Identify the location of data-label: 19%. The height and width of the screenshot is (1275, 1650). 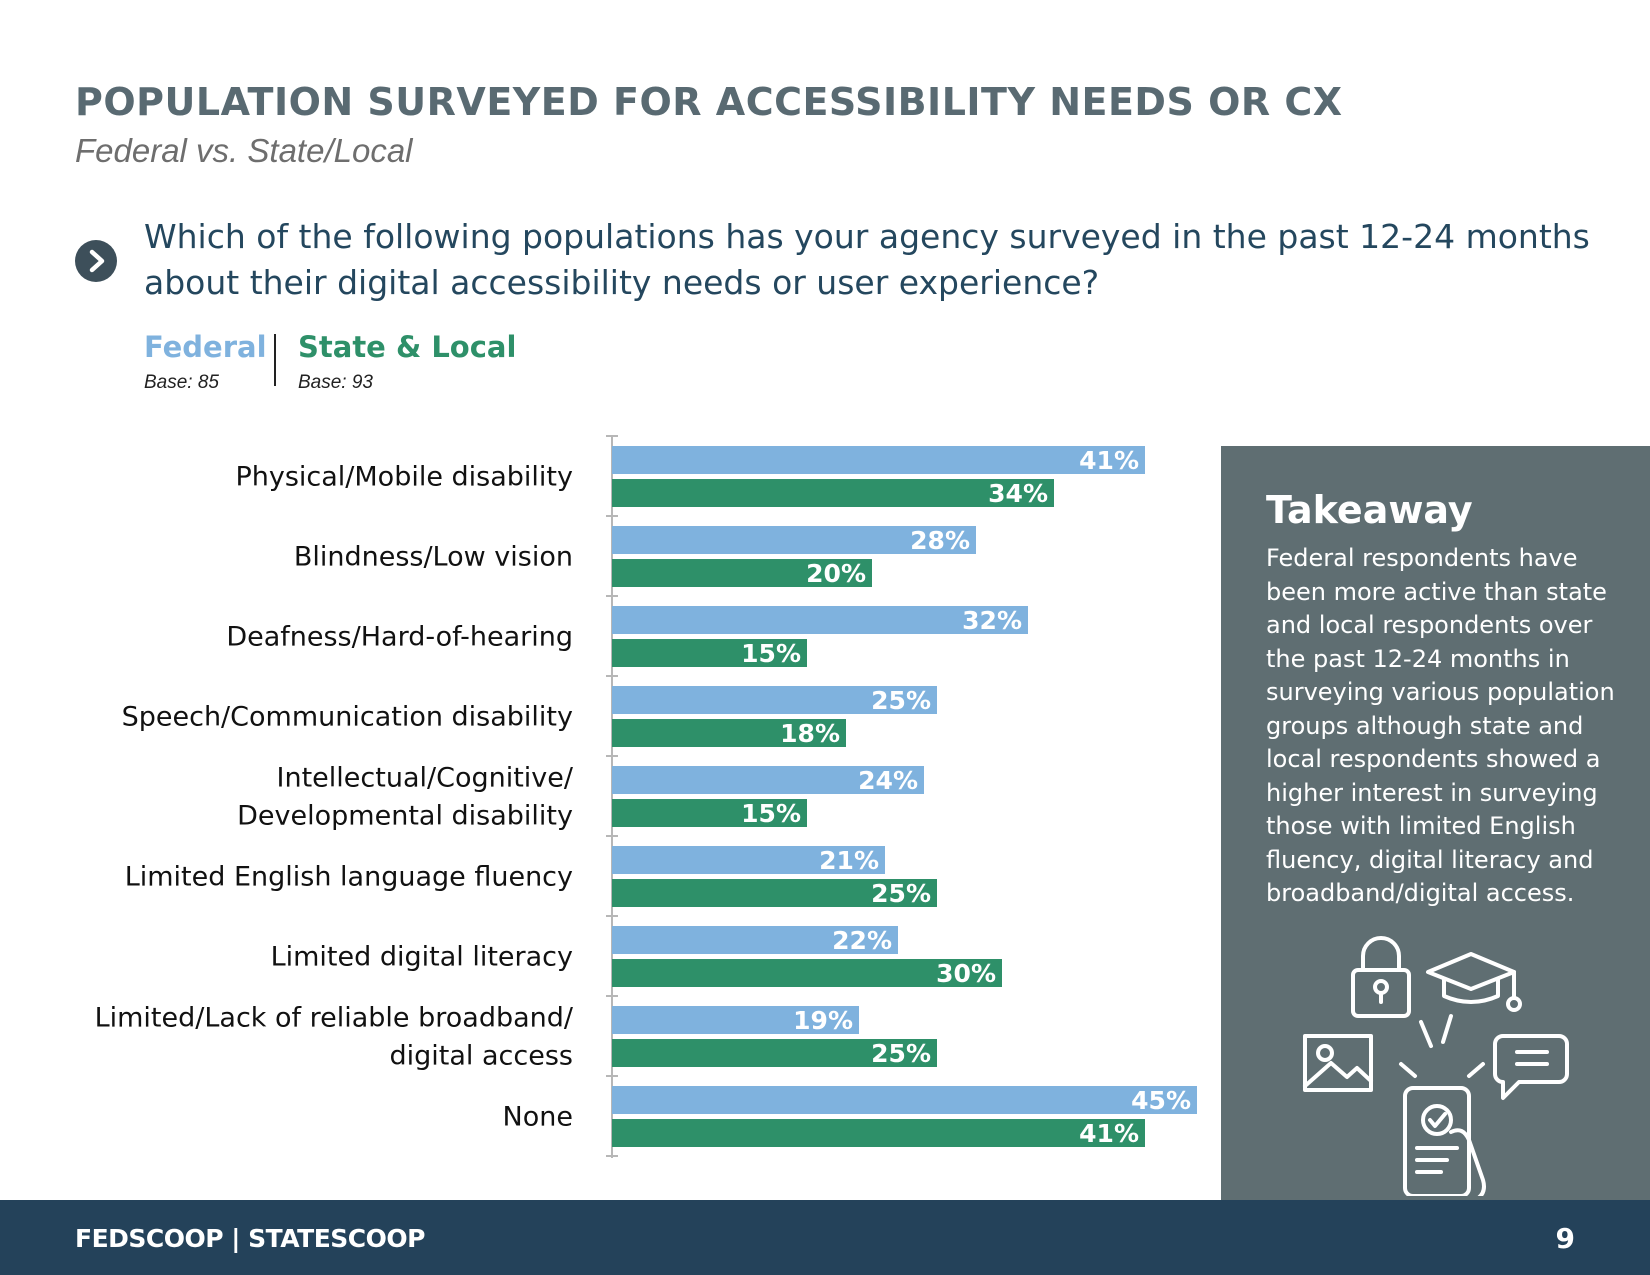
(823, 1020).